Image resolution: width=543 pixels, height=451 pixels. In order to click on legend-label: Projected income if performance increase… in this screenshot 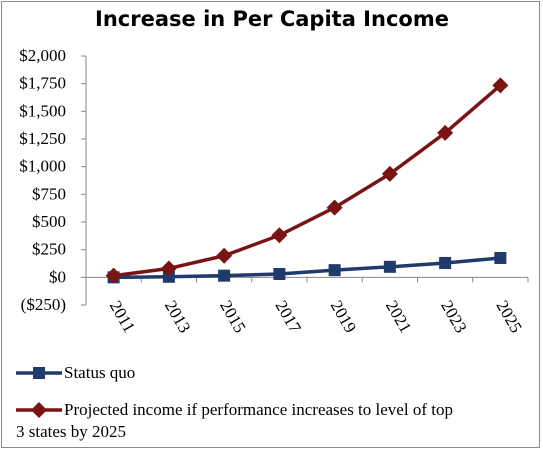, I will do `click(258, 409)`.